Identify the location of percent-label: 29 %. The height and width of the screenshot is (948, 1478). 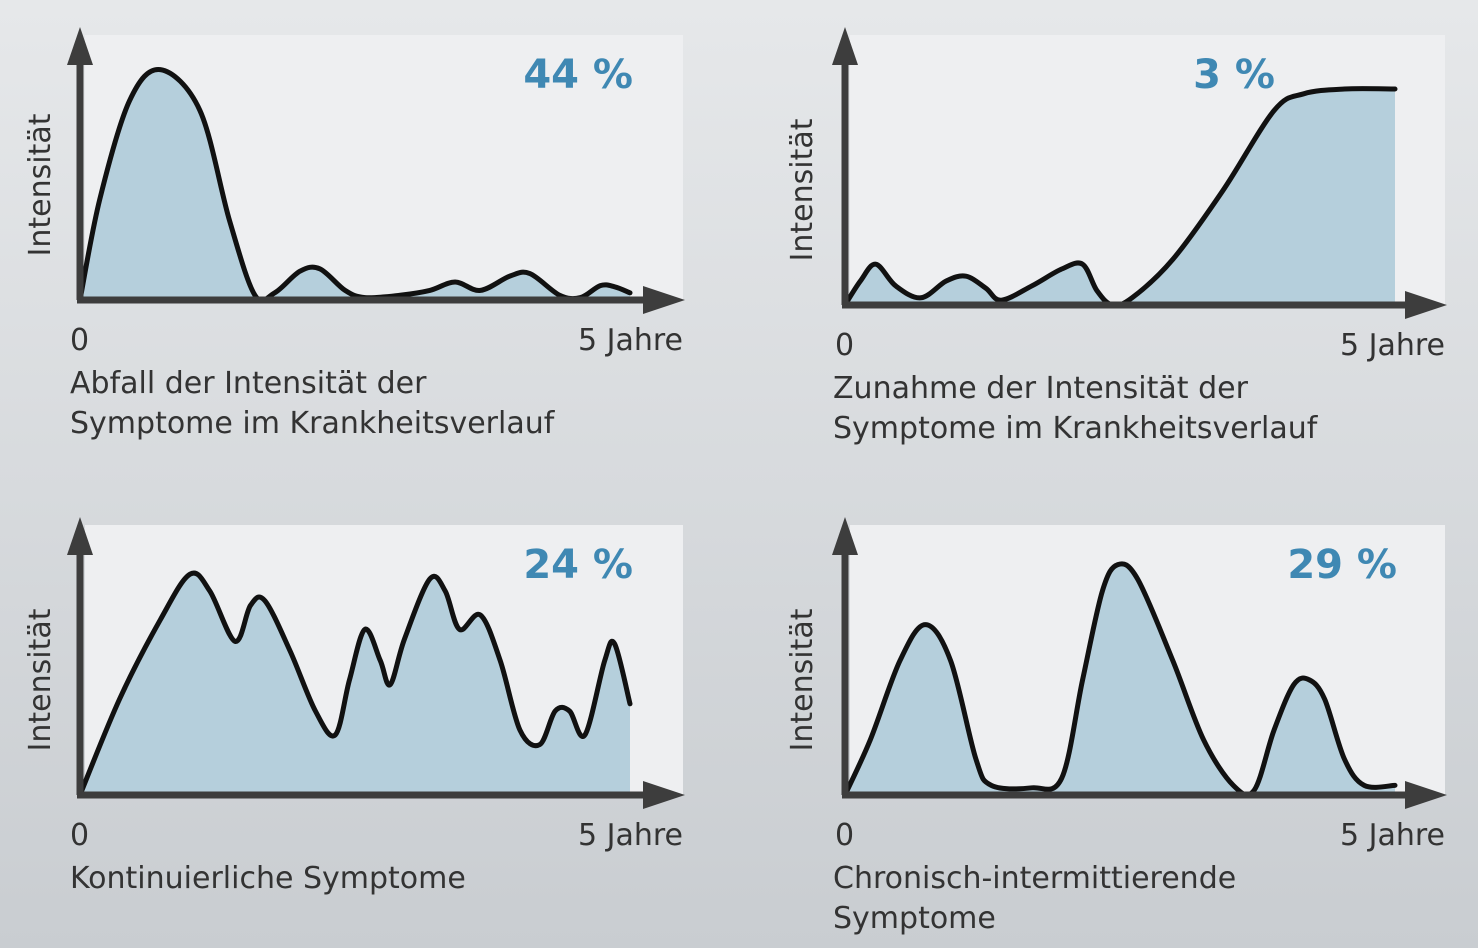
(1342, 565).